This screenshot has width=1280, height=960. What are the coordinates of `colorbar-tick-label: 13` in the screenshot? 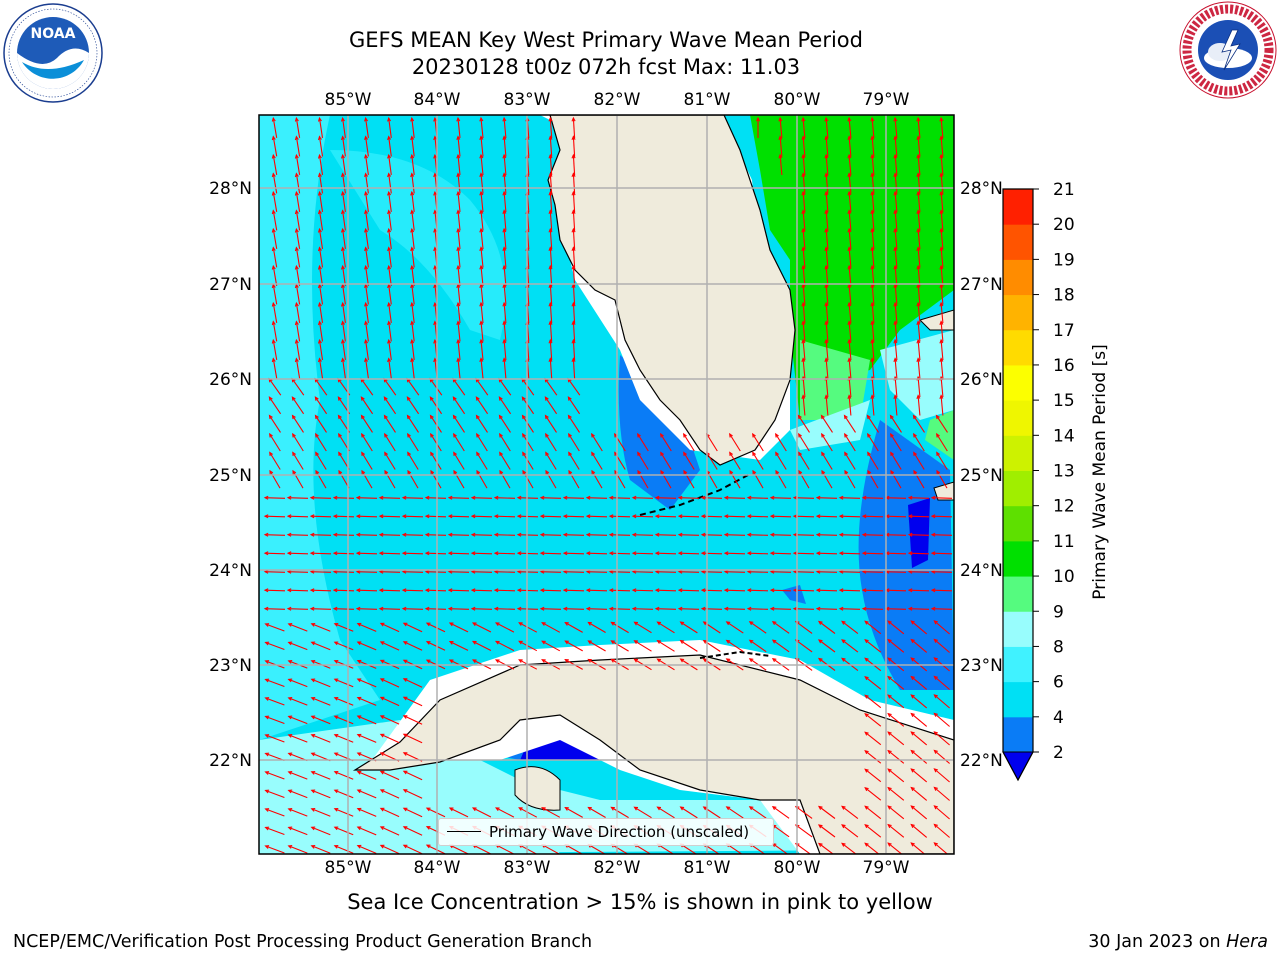 It's located at (1064, 472).